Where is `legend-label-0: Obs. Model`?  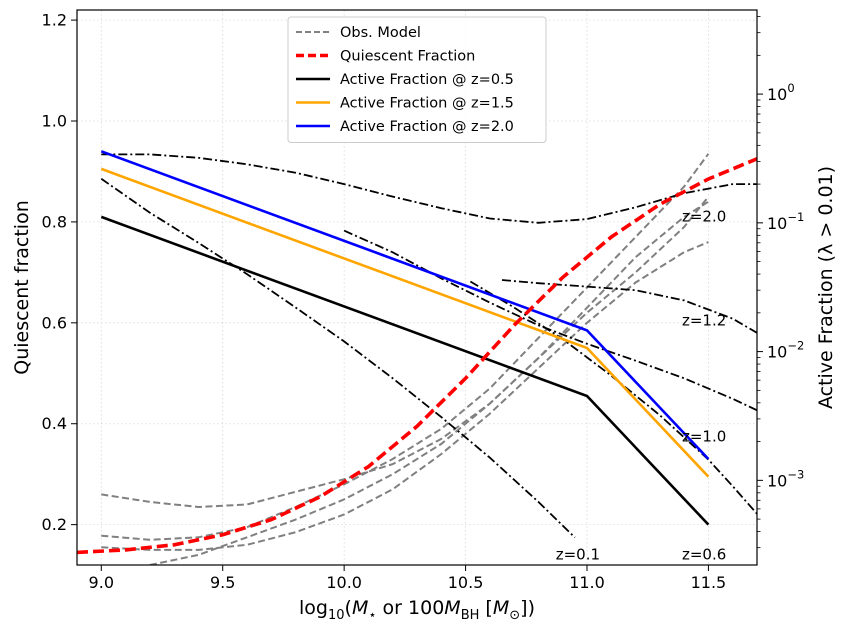
legend-label-0: Obs. Model is located at coordinates (380, 33).